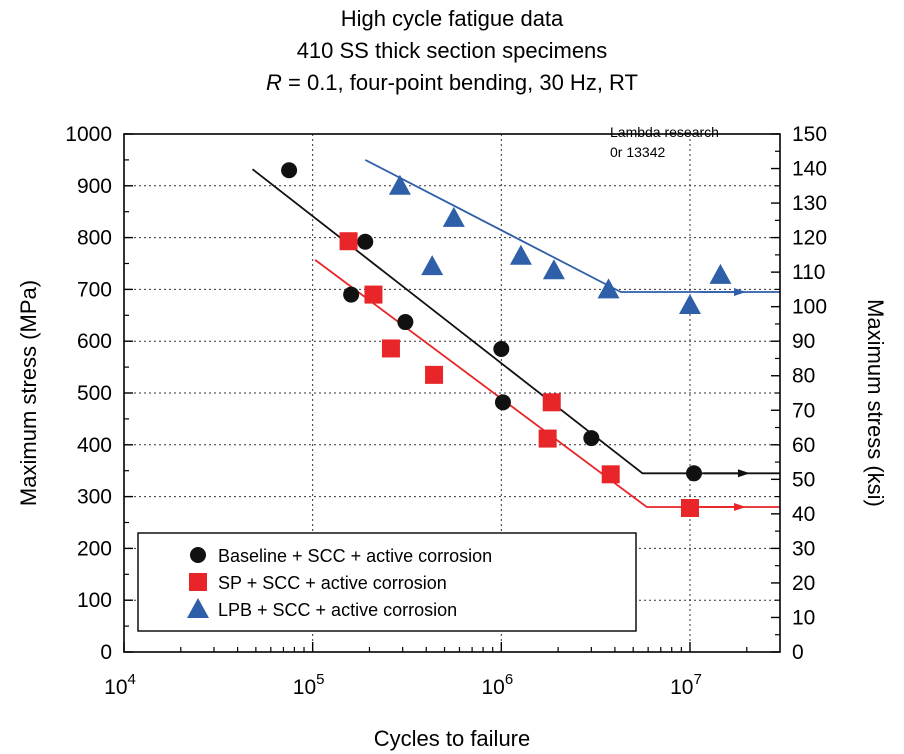 The width and height of the screenshot is (904, 754). Describe the element at coordinates (198, 555) in the screenshot. I see `legend-marker-circle` at that location.